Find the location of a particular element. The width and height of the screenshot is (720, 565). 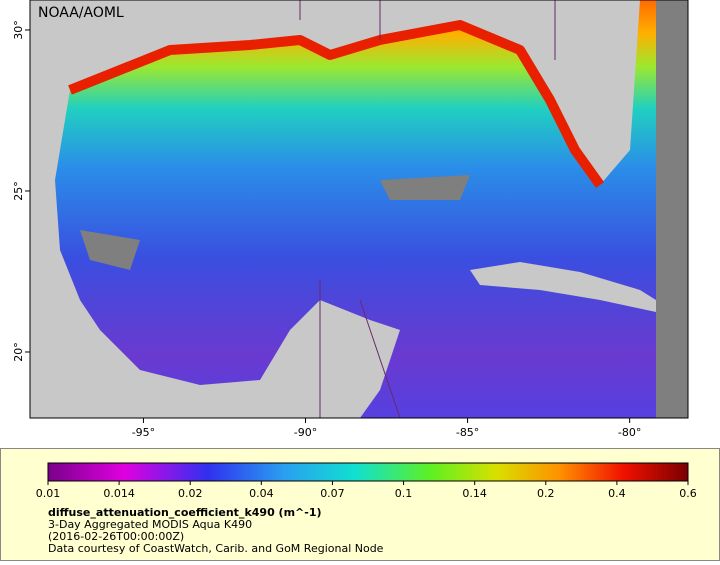

colorbar-label: 0.4 is located at coordinates (617, 493).